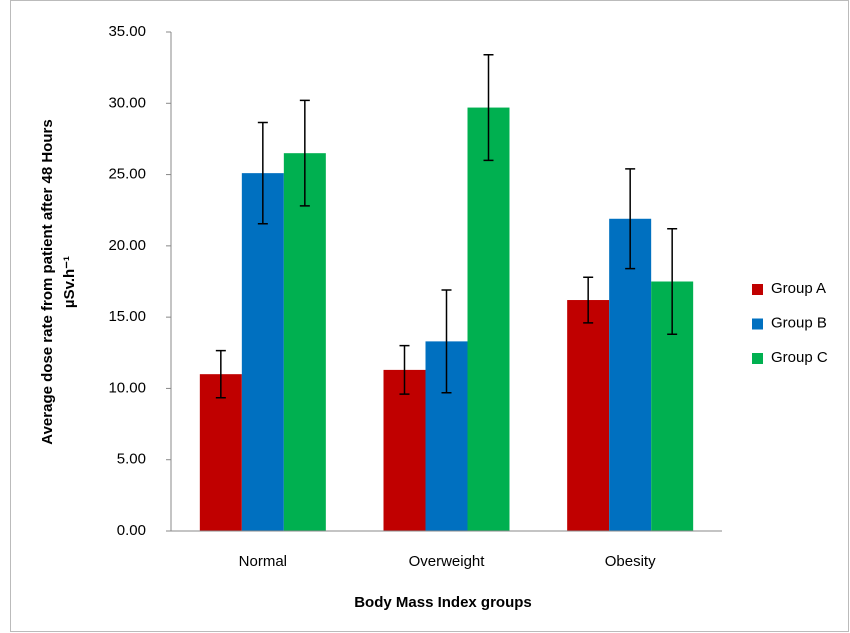 Image resolution: width=850 pixels, height=633 pixels. What do you see at coordinates (799, 357) in the screenshot?
I see `legend-label: Group C` at bounding box center [799, 357].